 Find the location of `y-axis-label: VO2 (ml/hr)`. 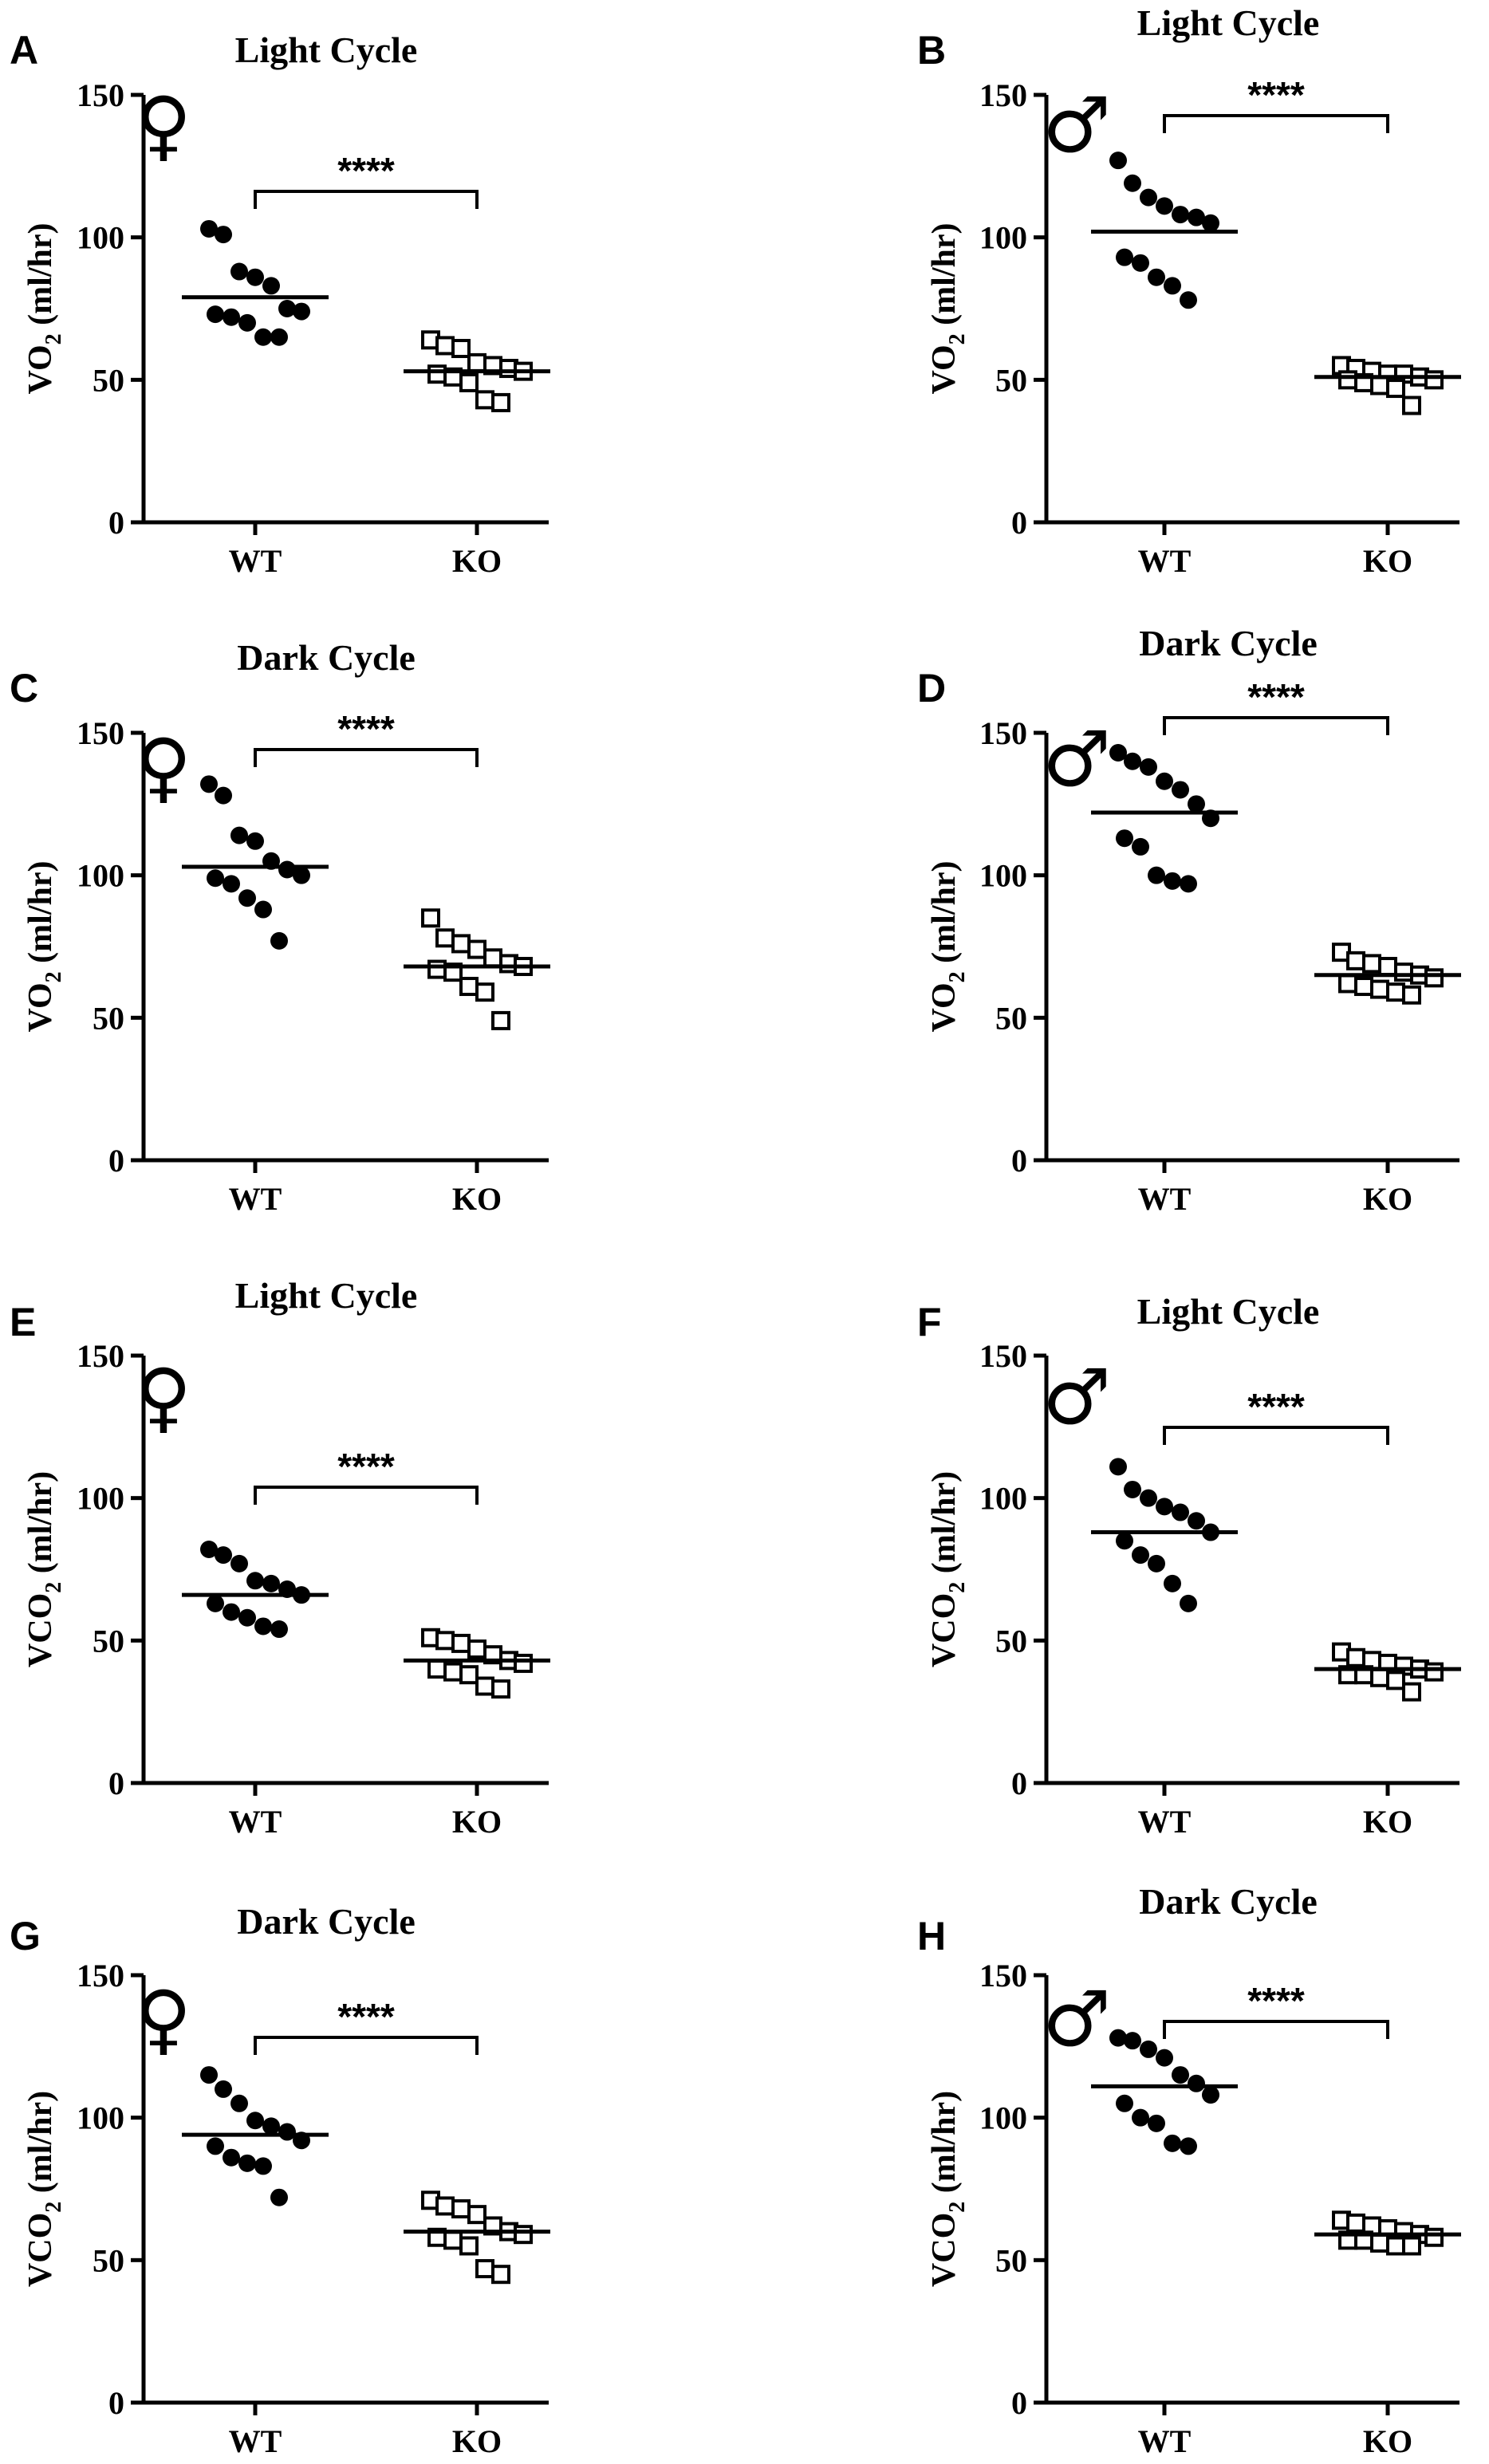

y-axis-label: VO2 (ml/hr) is located at coordinates (948, 947).